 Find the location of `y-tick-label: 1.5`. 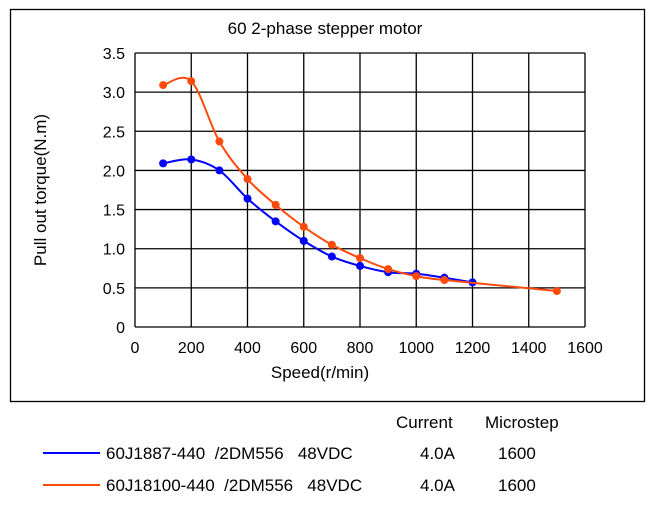

y-tick-label: 1.5 is located at coordinates (114, 211).